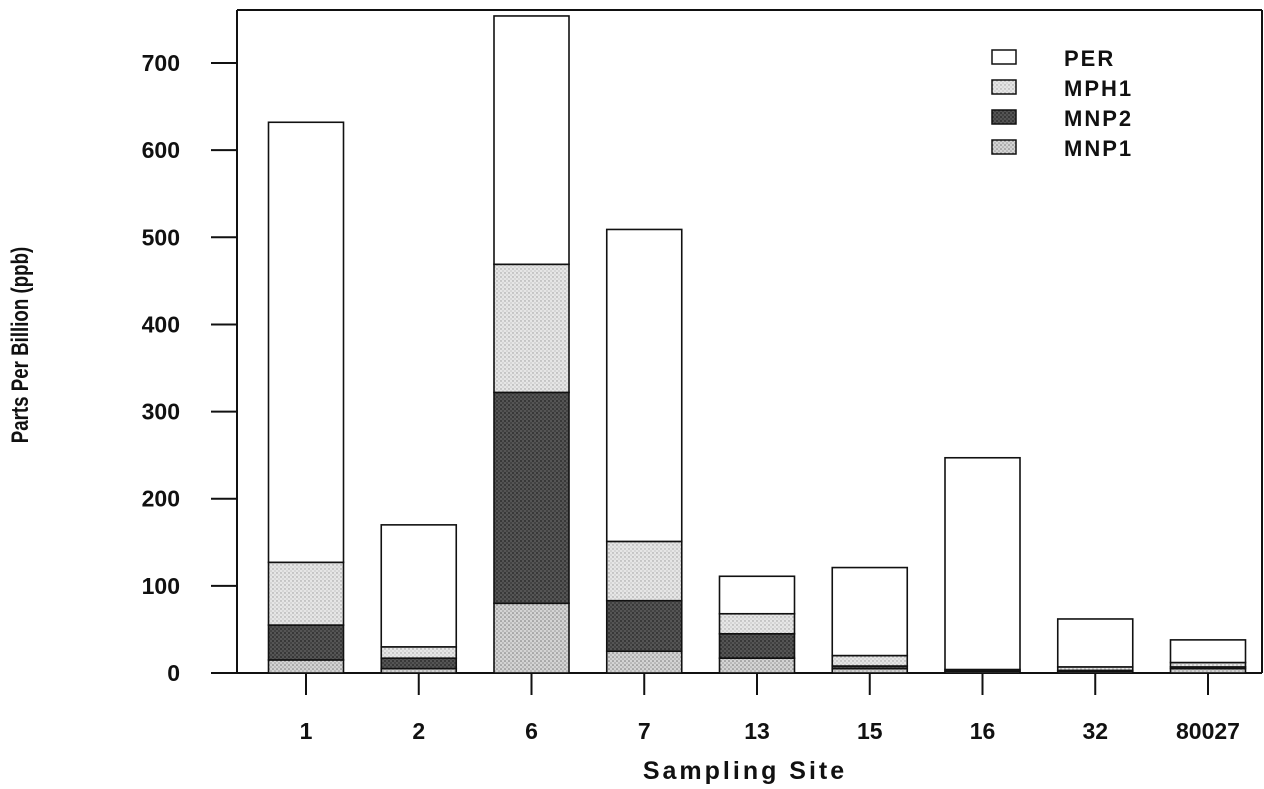 Image resolution: width=1264 pixels, height=789 pixels. I want to click on y-axis-title: Parts Per Billion (ppb), so click(20, 345).